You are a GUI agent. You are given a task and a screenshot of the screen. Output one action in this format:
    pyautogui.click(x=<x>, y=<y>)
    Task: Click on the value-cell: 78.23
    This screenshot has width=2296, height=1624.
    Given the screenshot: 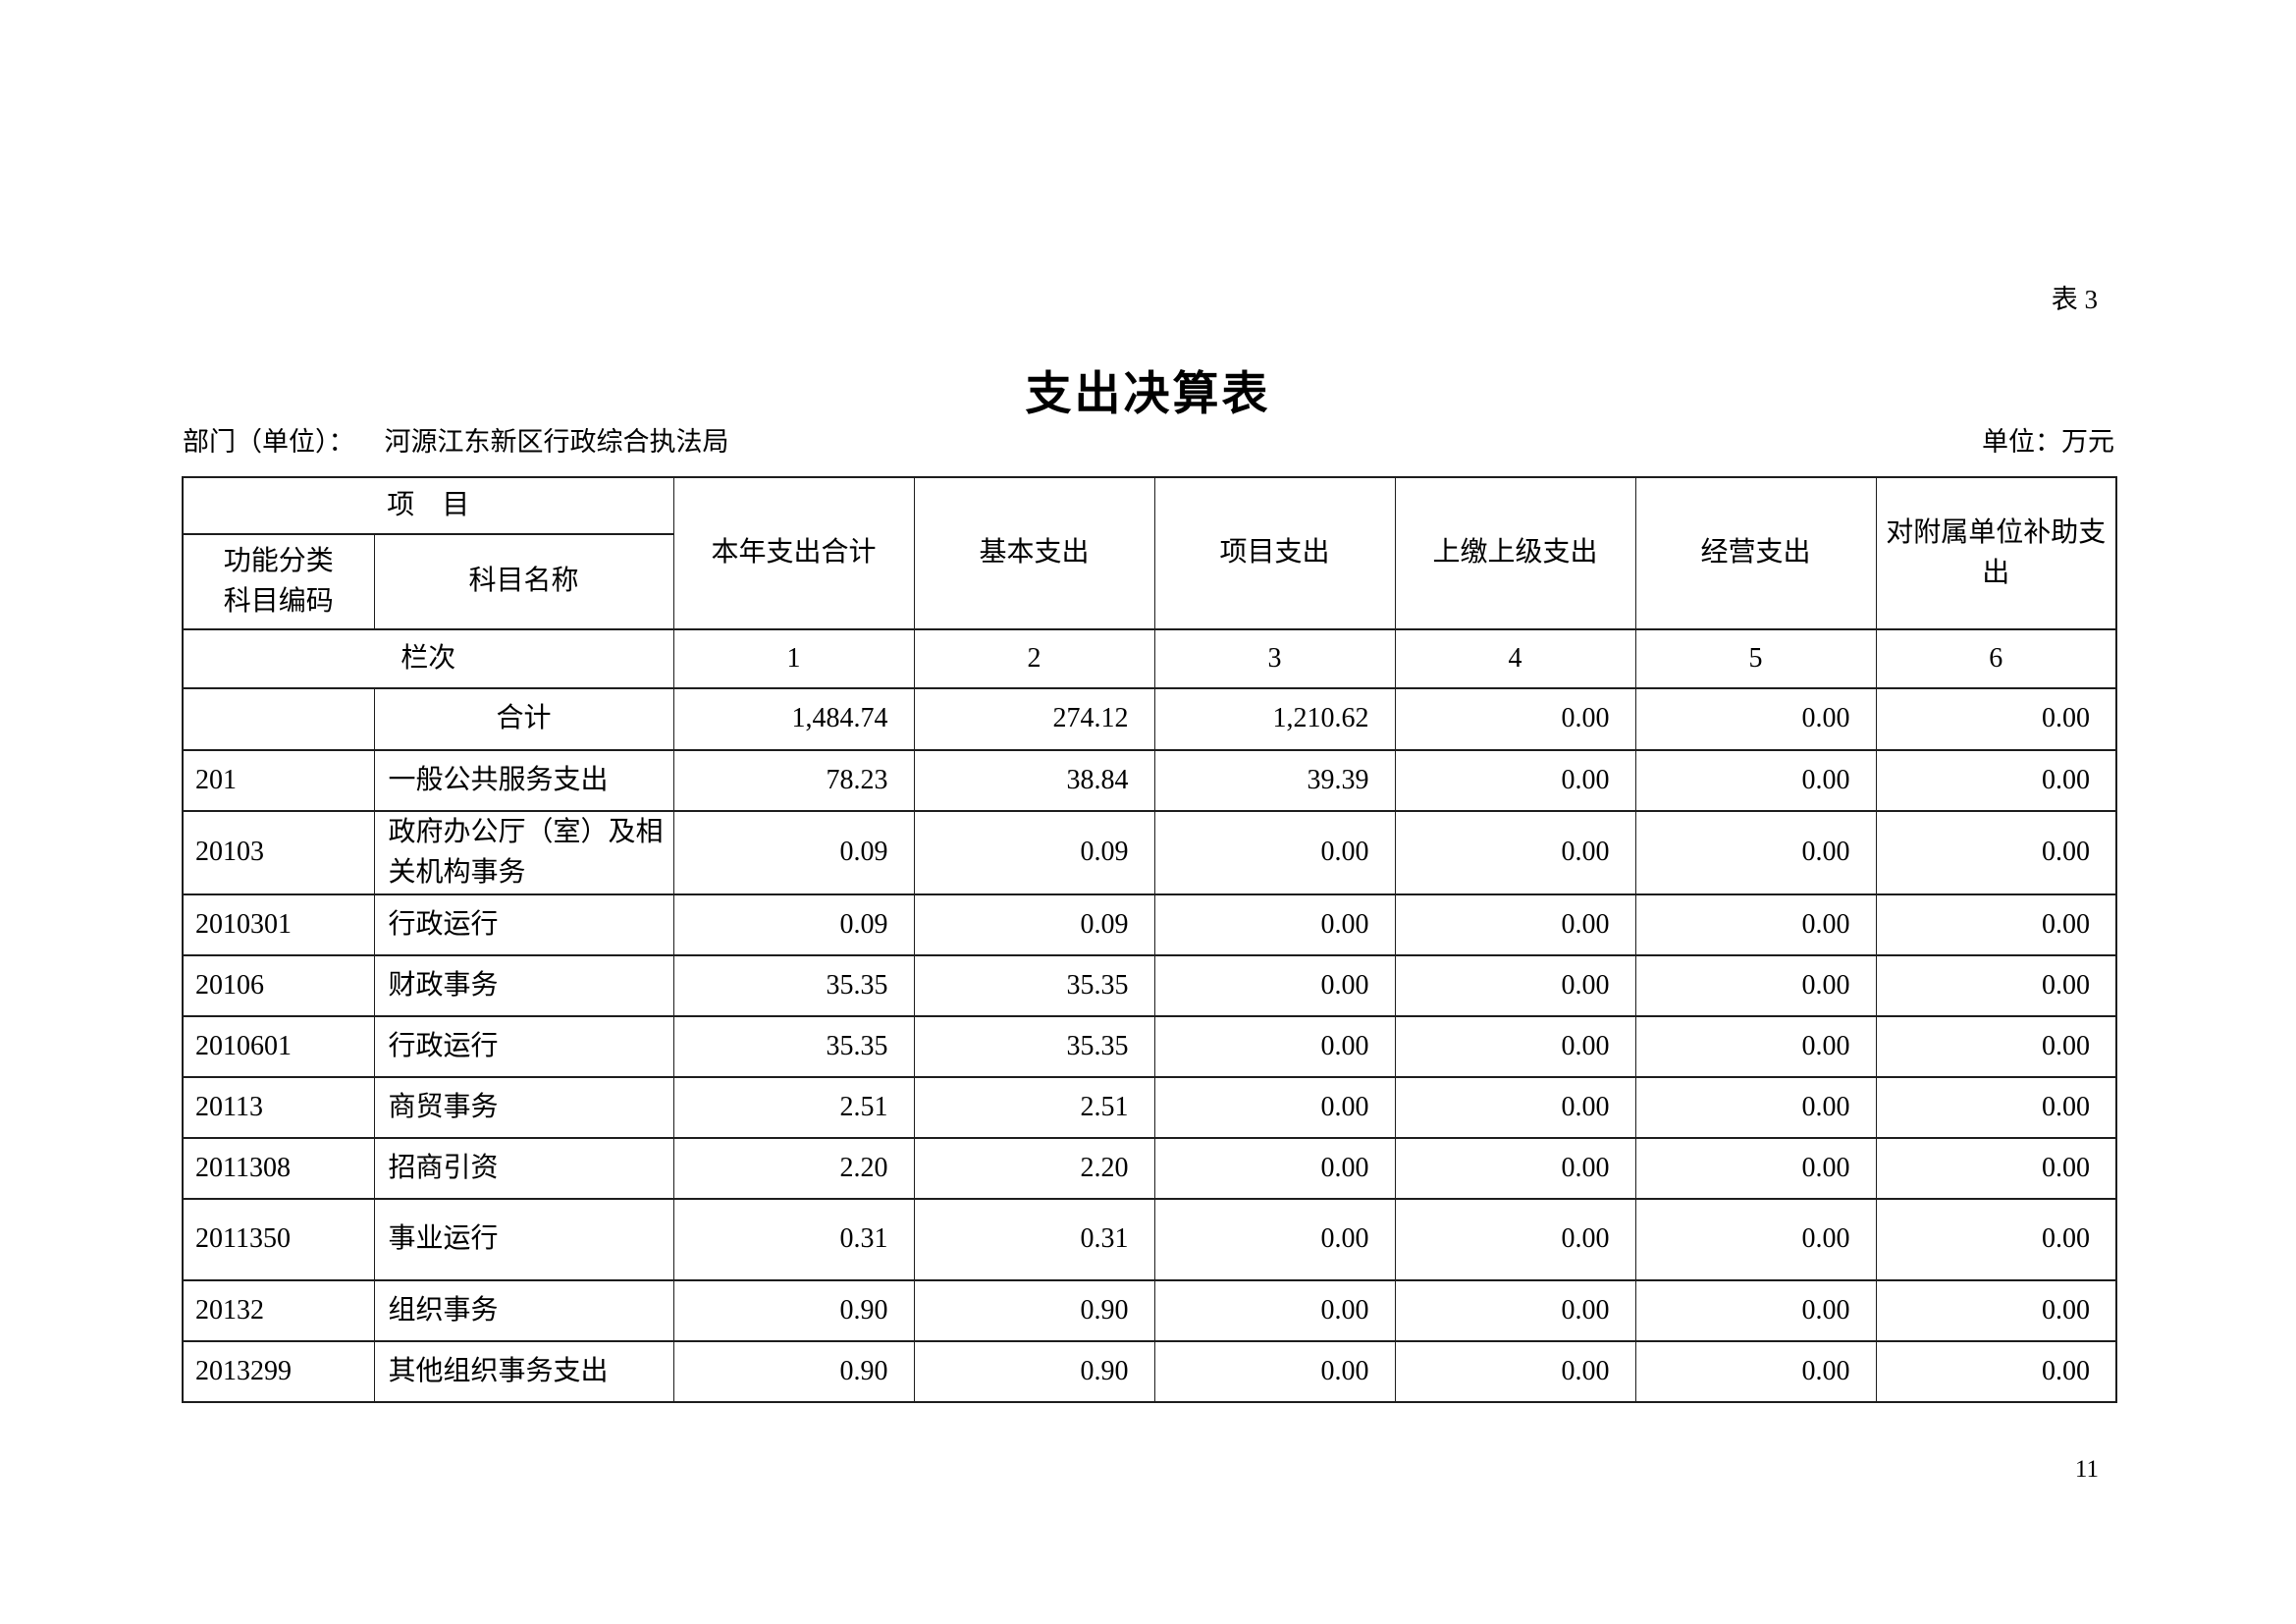 What is the action you would take?
    pyautogui.click(x=793, y=780)
    